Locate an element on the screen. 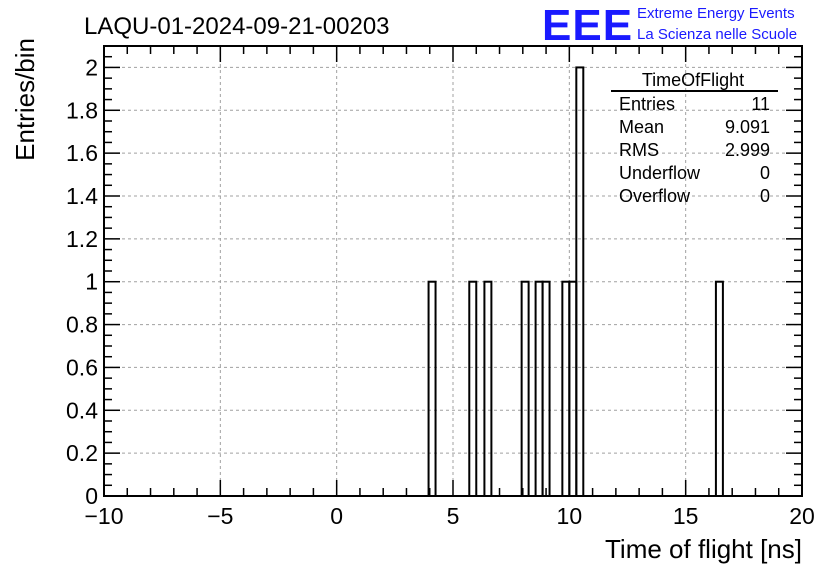  stats-label: Entries is located at coordinates (647, 104).